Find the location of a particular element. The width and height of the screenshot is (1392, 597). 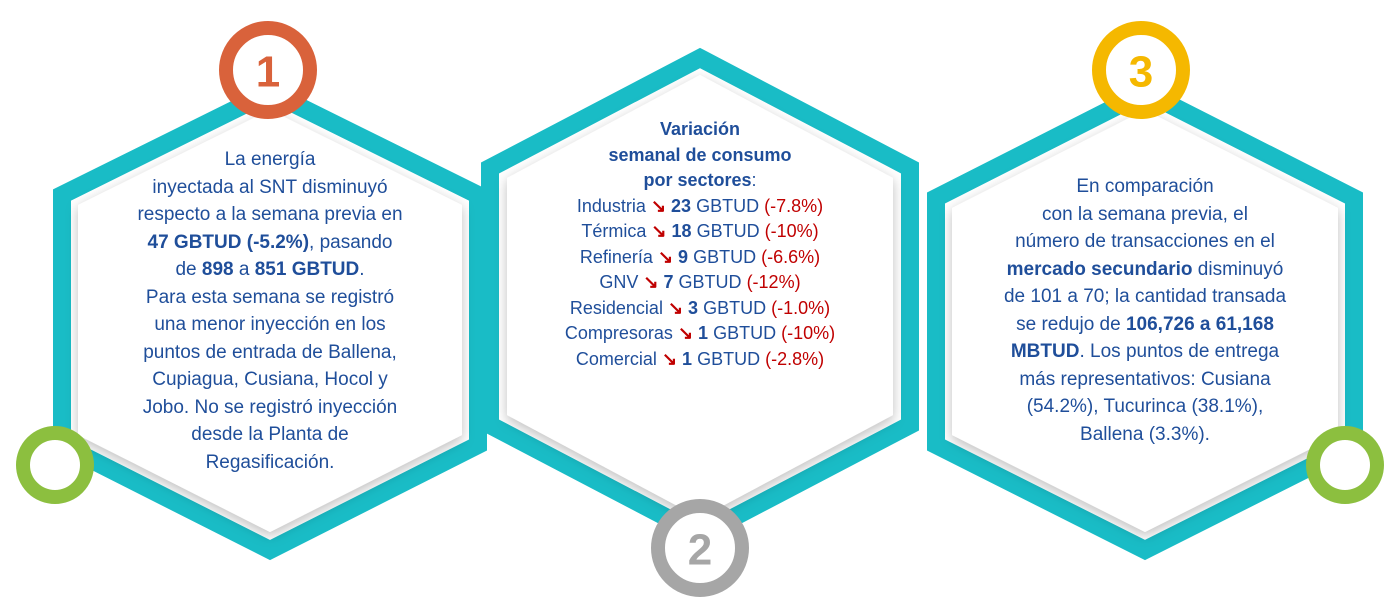

text: . Los puntos de entrega is located at coordinates (1179, 351).